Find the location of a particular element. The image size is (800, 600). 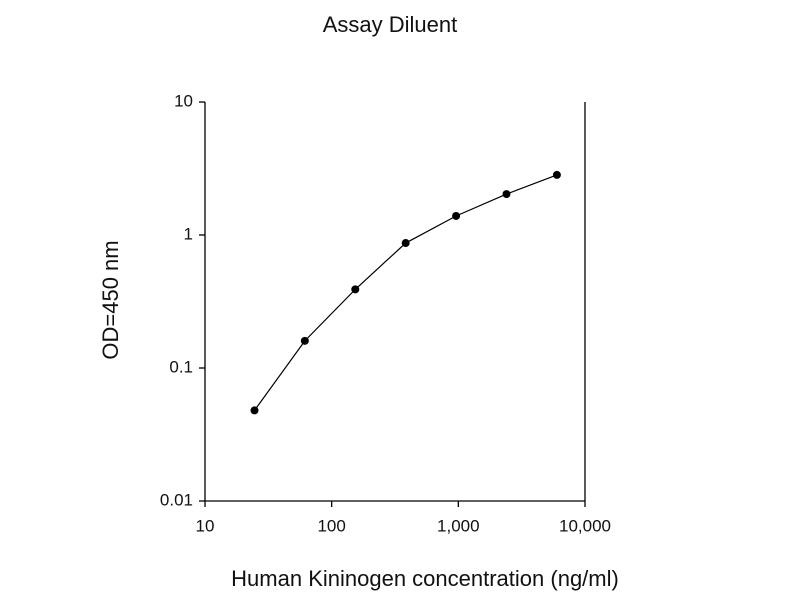

y-tick-label: 0.1 is located at coordinates (181, 366).